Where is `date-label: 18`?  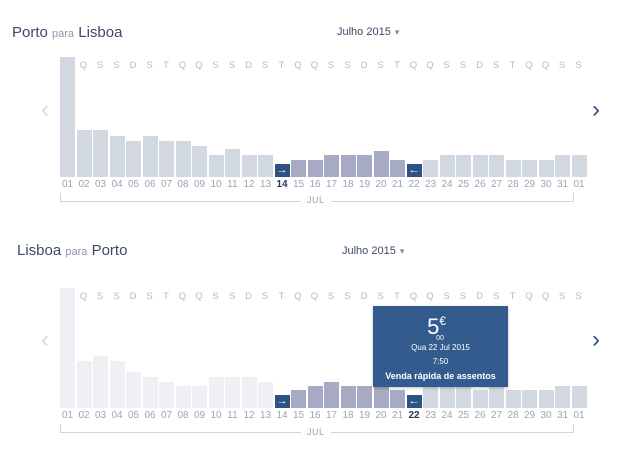 date-label: 18 is located at coordinates (348, 415).